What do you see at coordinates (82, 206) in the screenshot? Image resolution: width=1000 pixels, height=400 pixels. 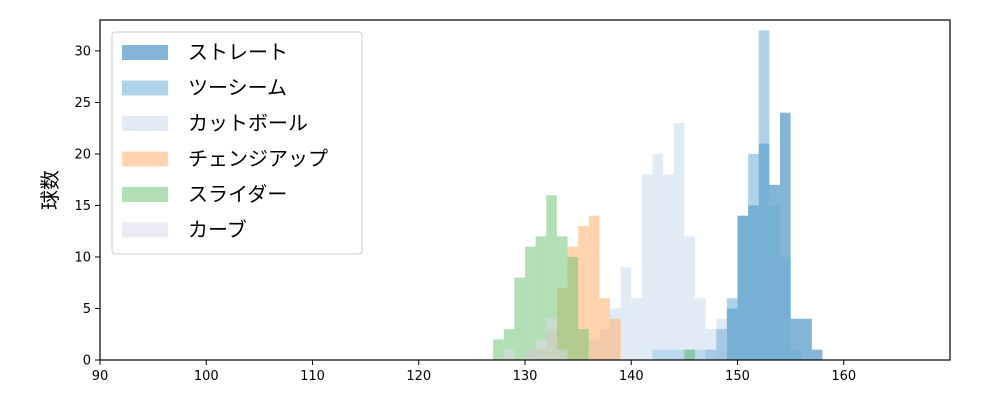 I see `y-tick-label: 15` at bounding box center [82, 206].